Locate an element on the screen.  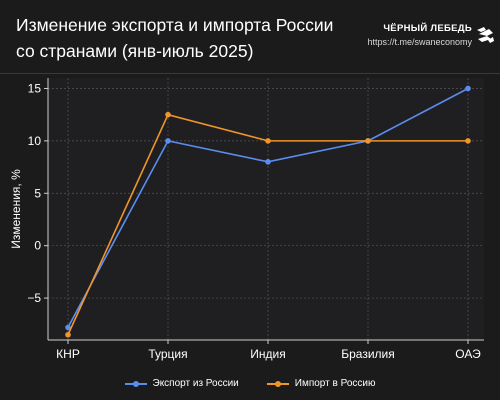
brand-name: ЧЁРНЫЙ ЛЕБЕДЬ is located at coordinates (427, 28).